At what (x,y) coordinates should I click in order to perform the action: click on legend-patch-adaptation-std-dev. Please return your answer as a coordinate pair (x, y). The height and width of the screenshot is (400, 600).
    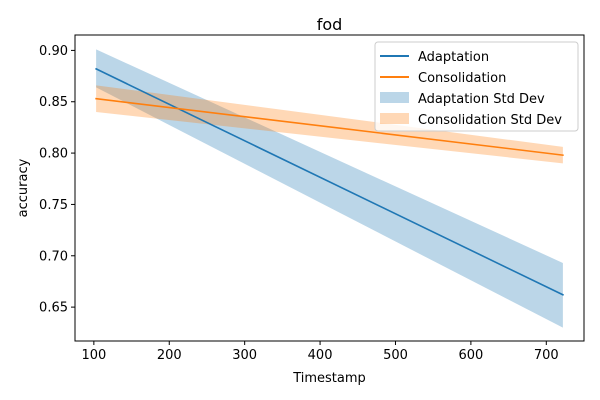
    Looking at the image, I should click on (394, 97).